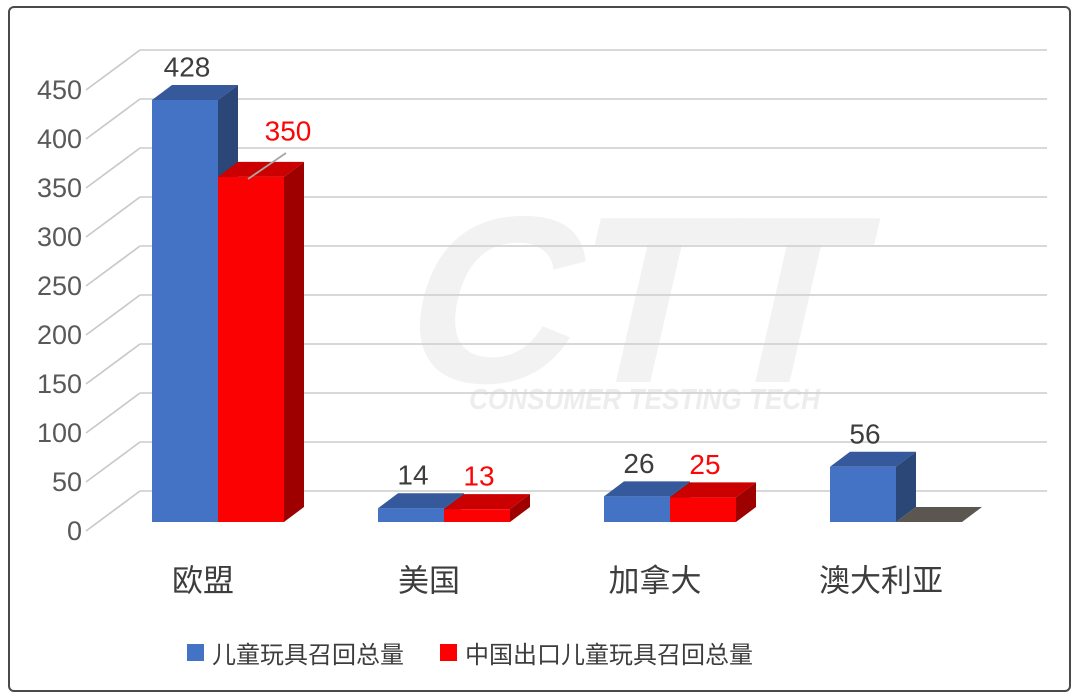 The width and height of the screenshot is (1080, 699). Describe the element at coordinates (203, 581) in the screenshot. I see `category-label-0: 欧盟` at that location.